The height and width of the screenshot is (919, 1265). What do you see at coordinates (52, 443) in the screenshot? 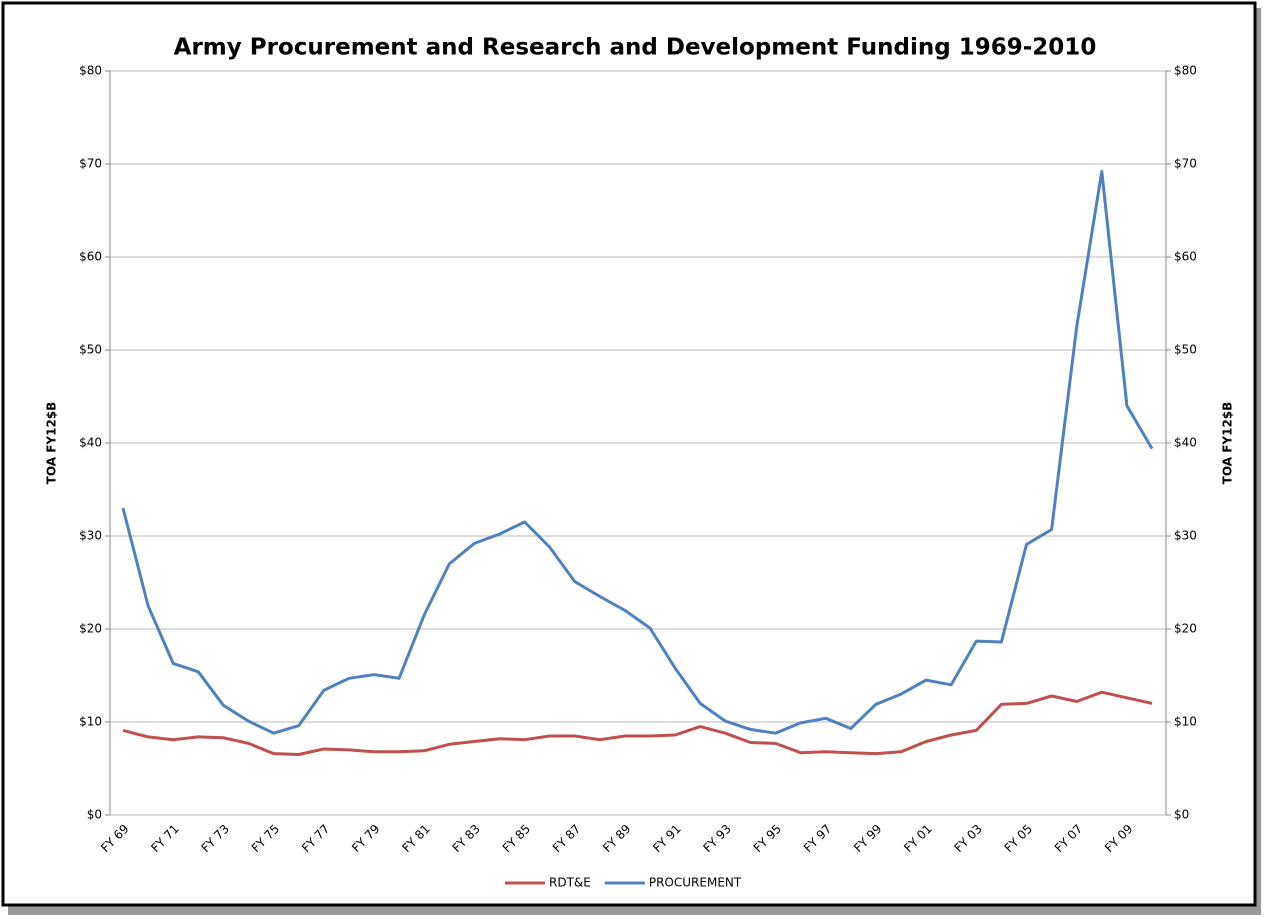
I see `y-axis-label: TOA FY12$B` at bounding box center [52, 443].